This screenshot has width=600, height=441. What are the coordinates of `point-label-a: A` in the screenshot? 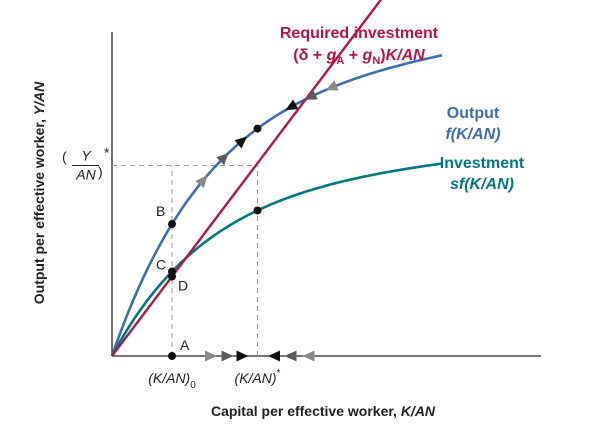 It's located at (185, 345).